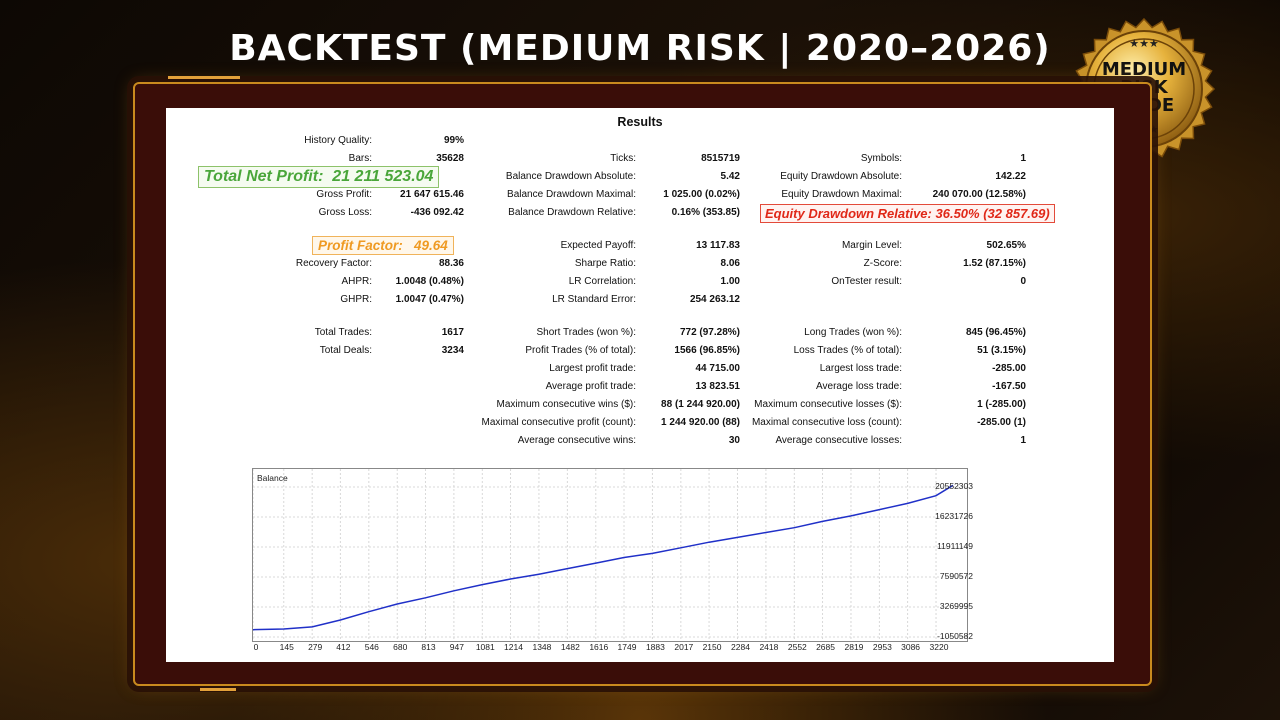  Describe the element at coordinates (558, 422) in the screenshot. I see `maximal-cons-profit-label: Maximal consecutive profit (count):` at that location.